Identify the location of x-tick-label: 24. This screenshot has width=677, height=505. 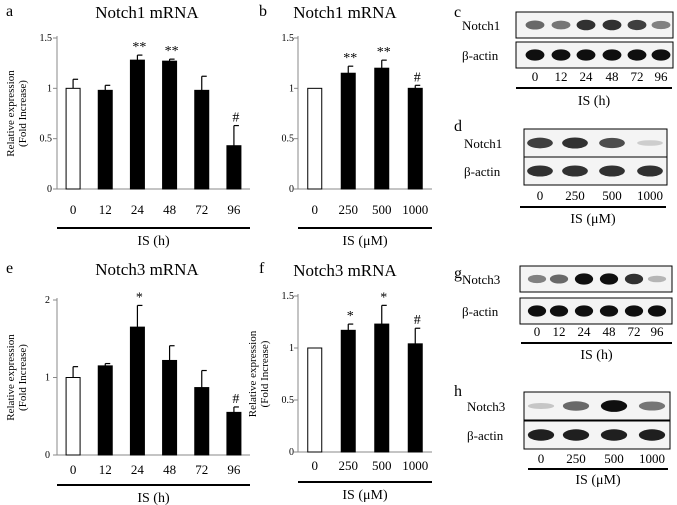
(138, 209).